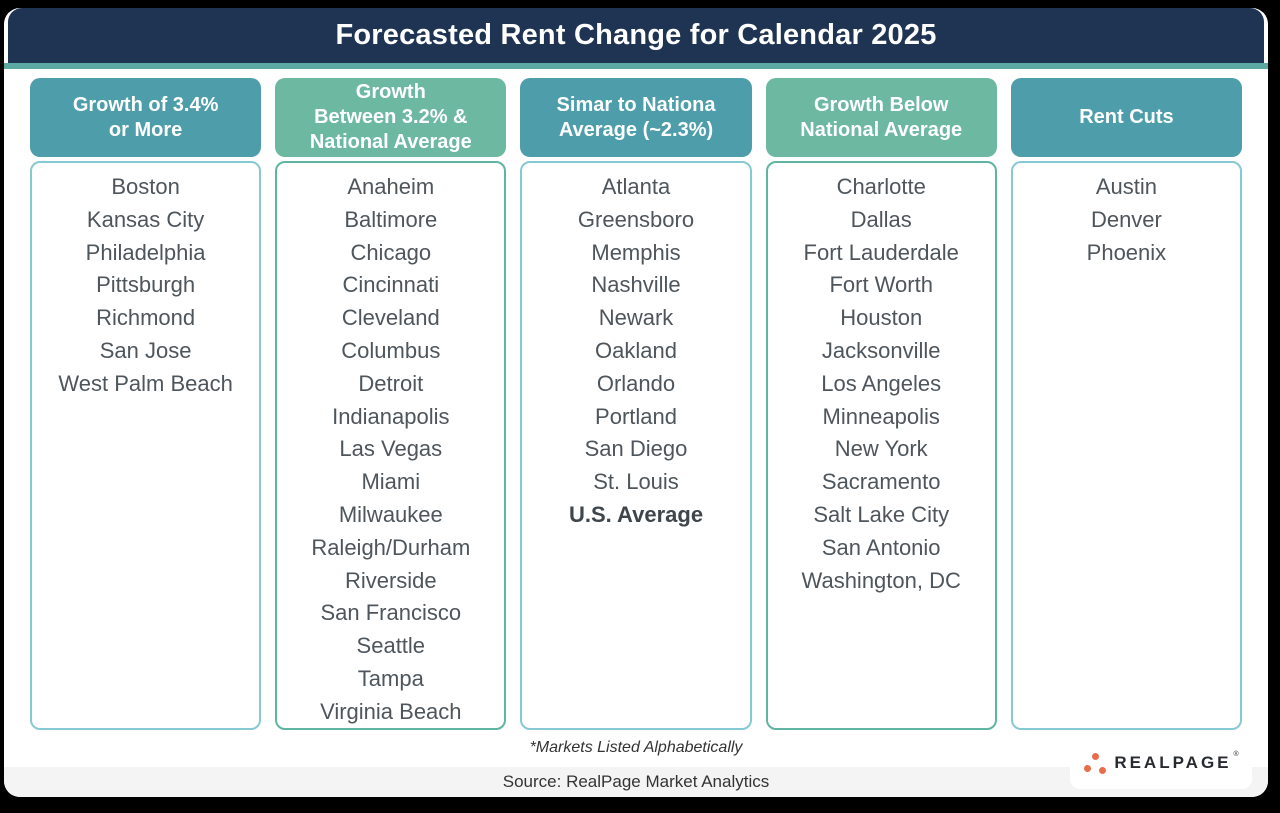  What do you see at coordinates (391, 547) in the screenshot?
I see `city-item: Raleigh/Durham` at bounding box center [391, 547].